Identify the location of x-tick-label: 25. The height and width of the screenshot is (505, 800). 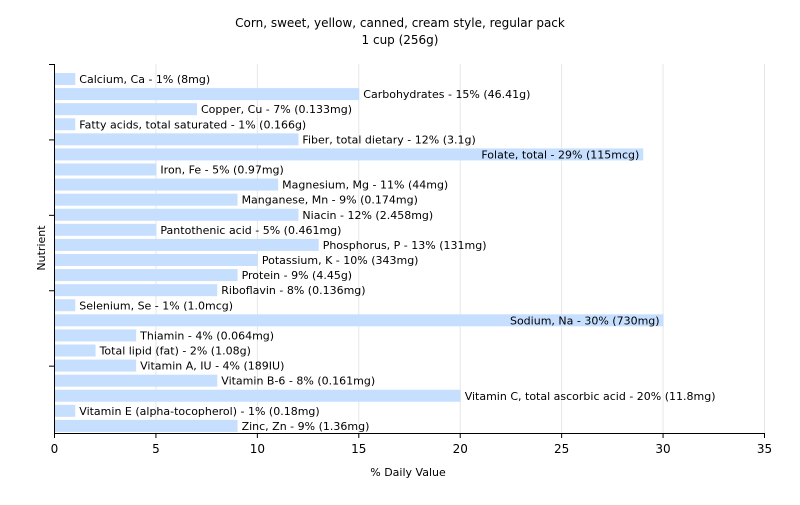
(561, 449).